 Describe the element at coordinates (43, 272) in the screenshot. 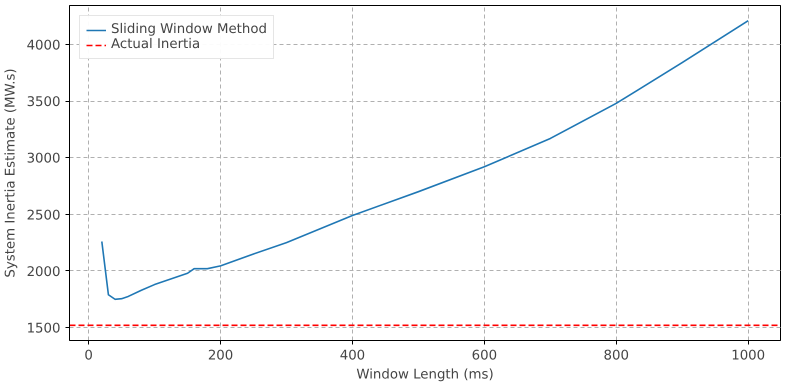

I see `y-tick-label: 2000` at that location.